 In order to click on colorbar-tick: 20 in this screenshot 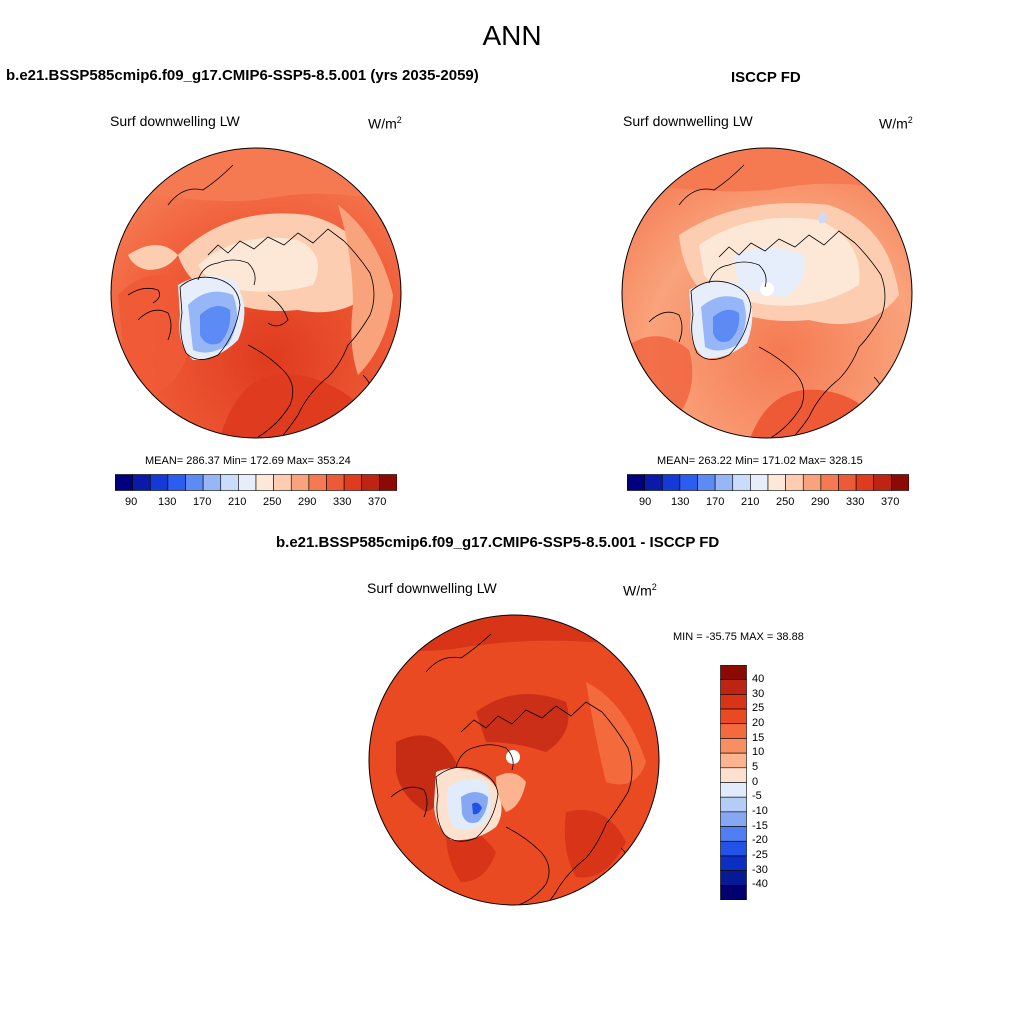, I will do `click(758, 723)`.